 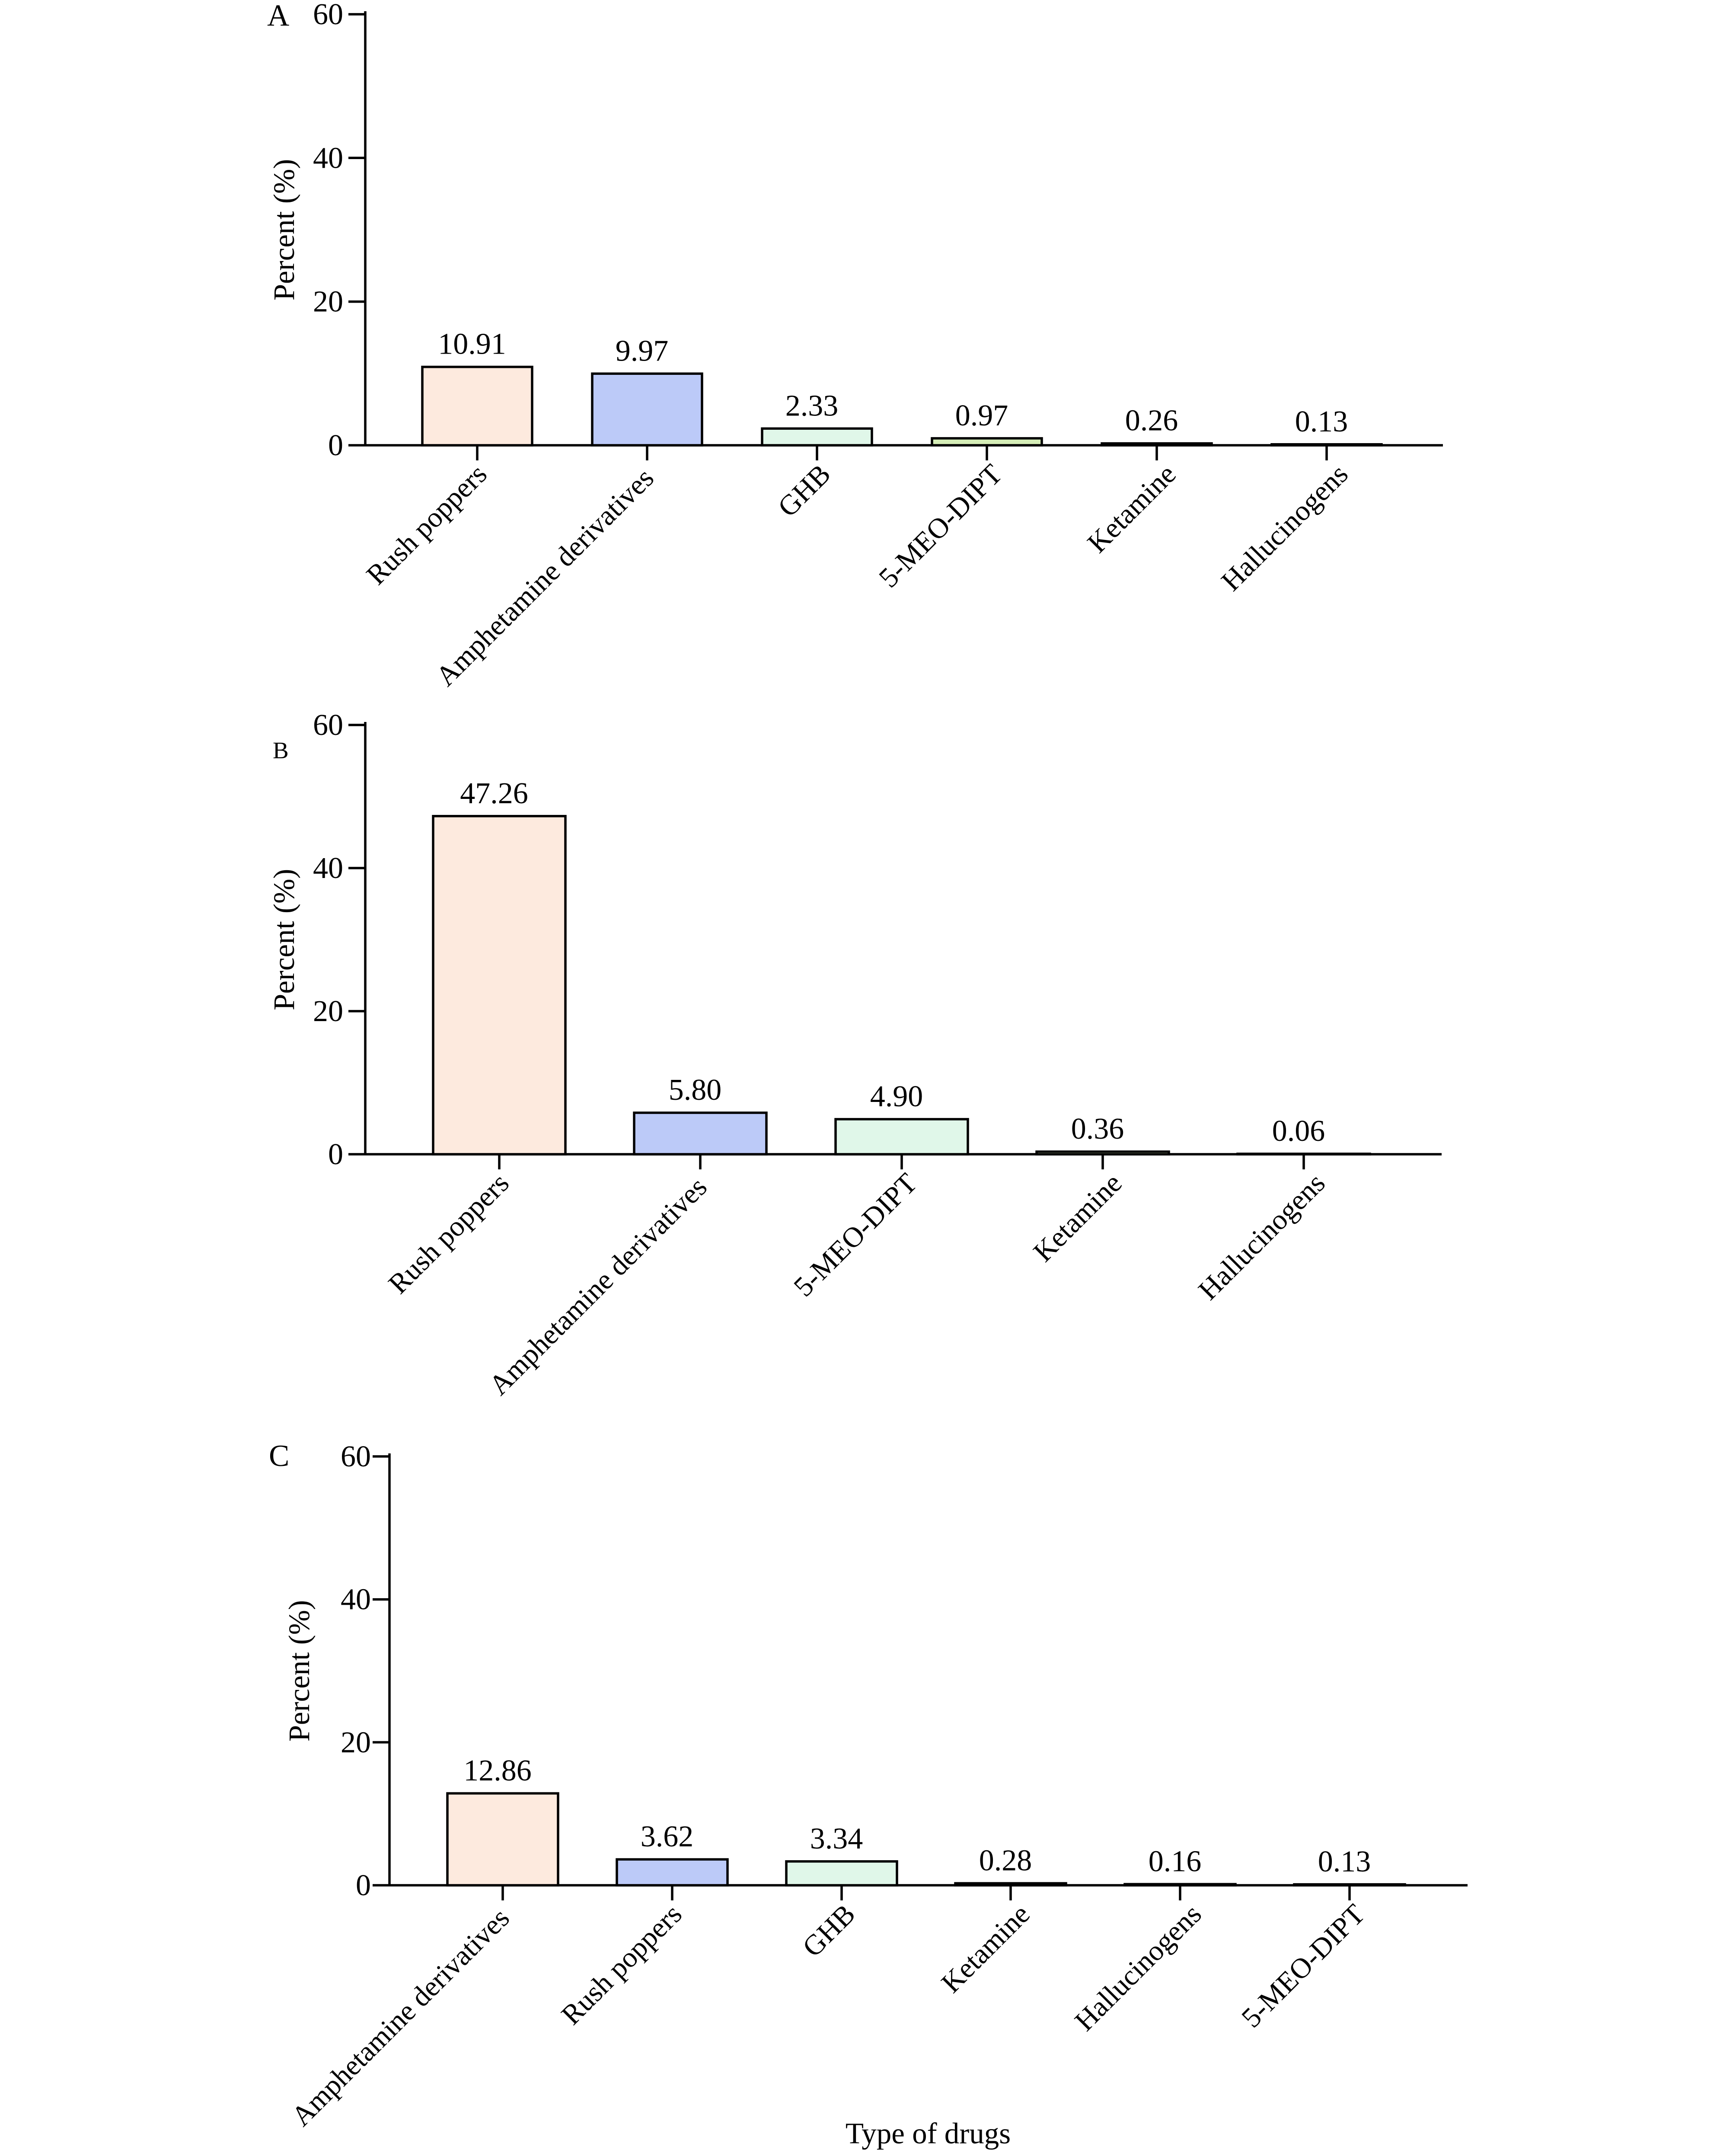 I want to click on svg-text: 0.28, so click(x=1005, y=1860).